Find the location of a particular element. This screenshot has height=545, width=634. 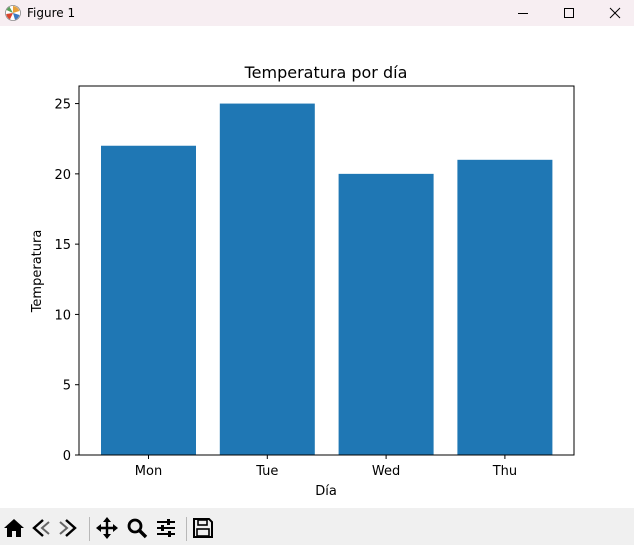

maximize-button is located at coordinates (569, 13).